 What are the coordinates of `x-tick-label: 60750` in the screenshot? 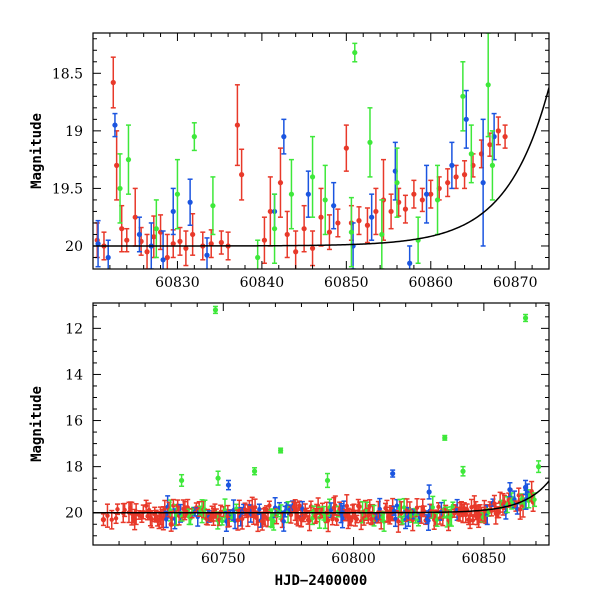 It's located at (223, 559).